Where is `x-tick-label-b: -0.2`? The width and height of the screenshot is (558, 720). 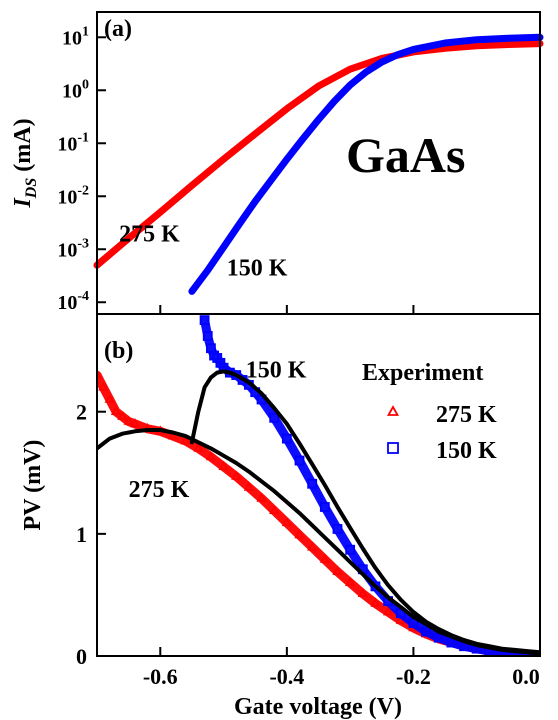 x-tick-label-b: -0.2 is located at coordinates (413, 676).